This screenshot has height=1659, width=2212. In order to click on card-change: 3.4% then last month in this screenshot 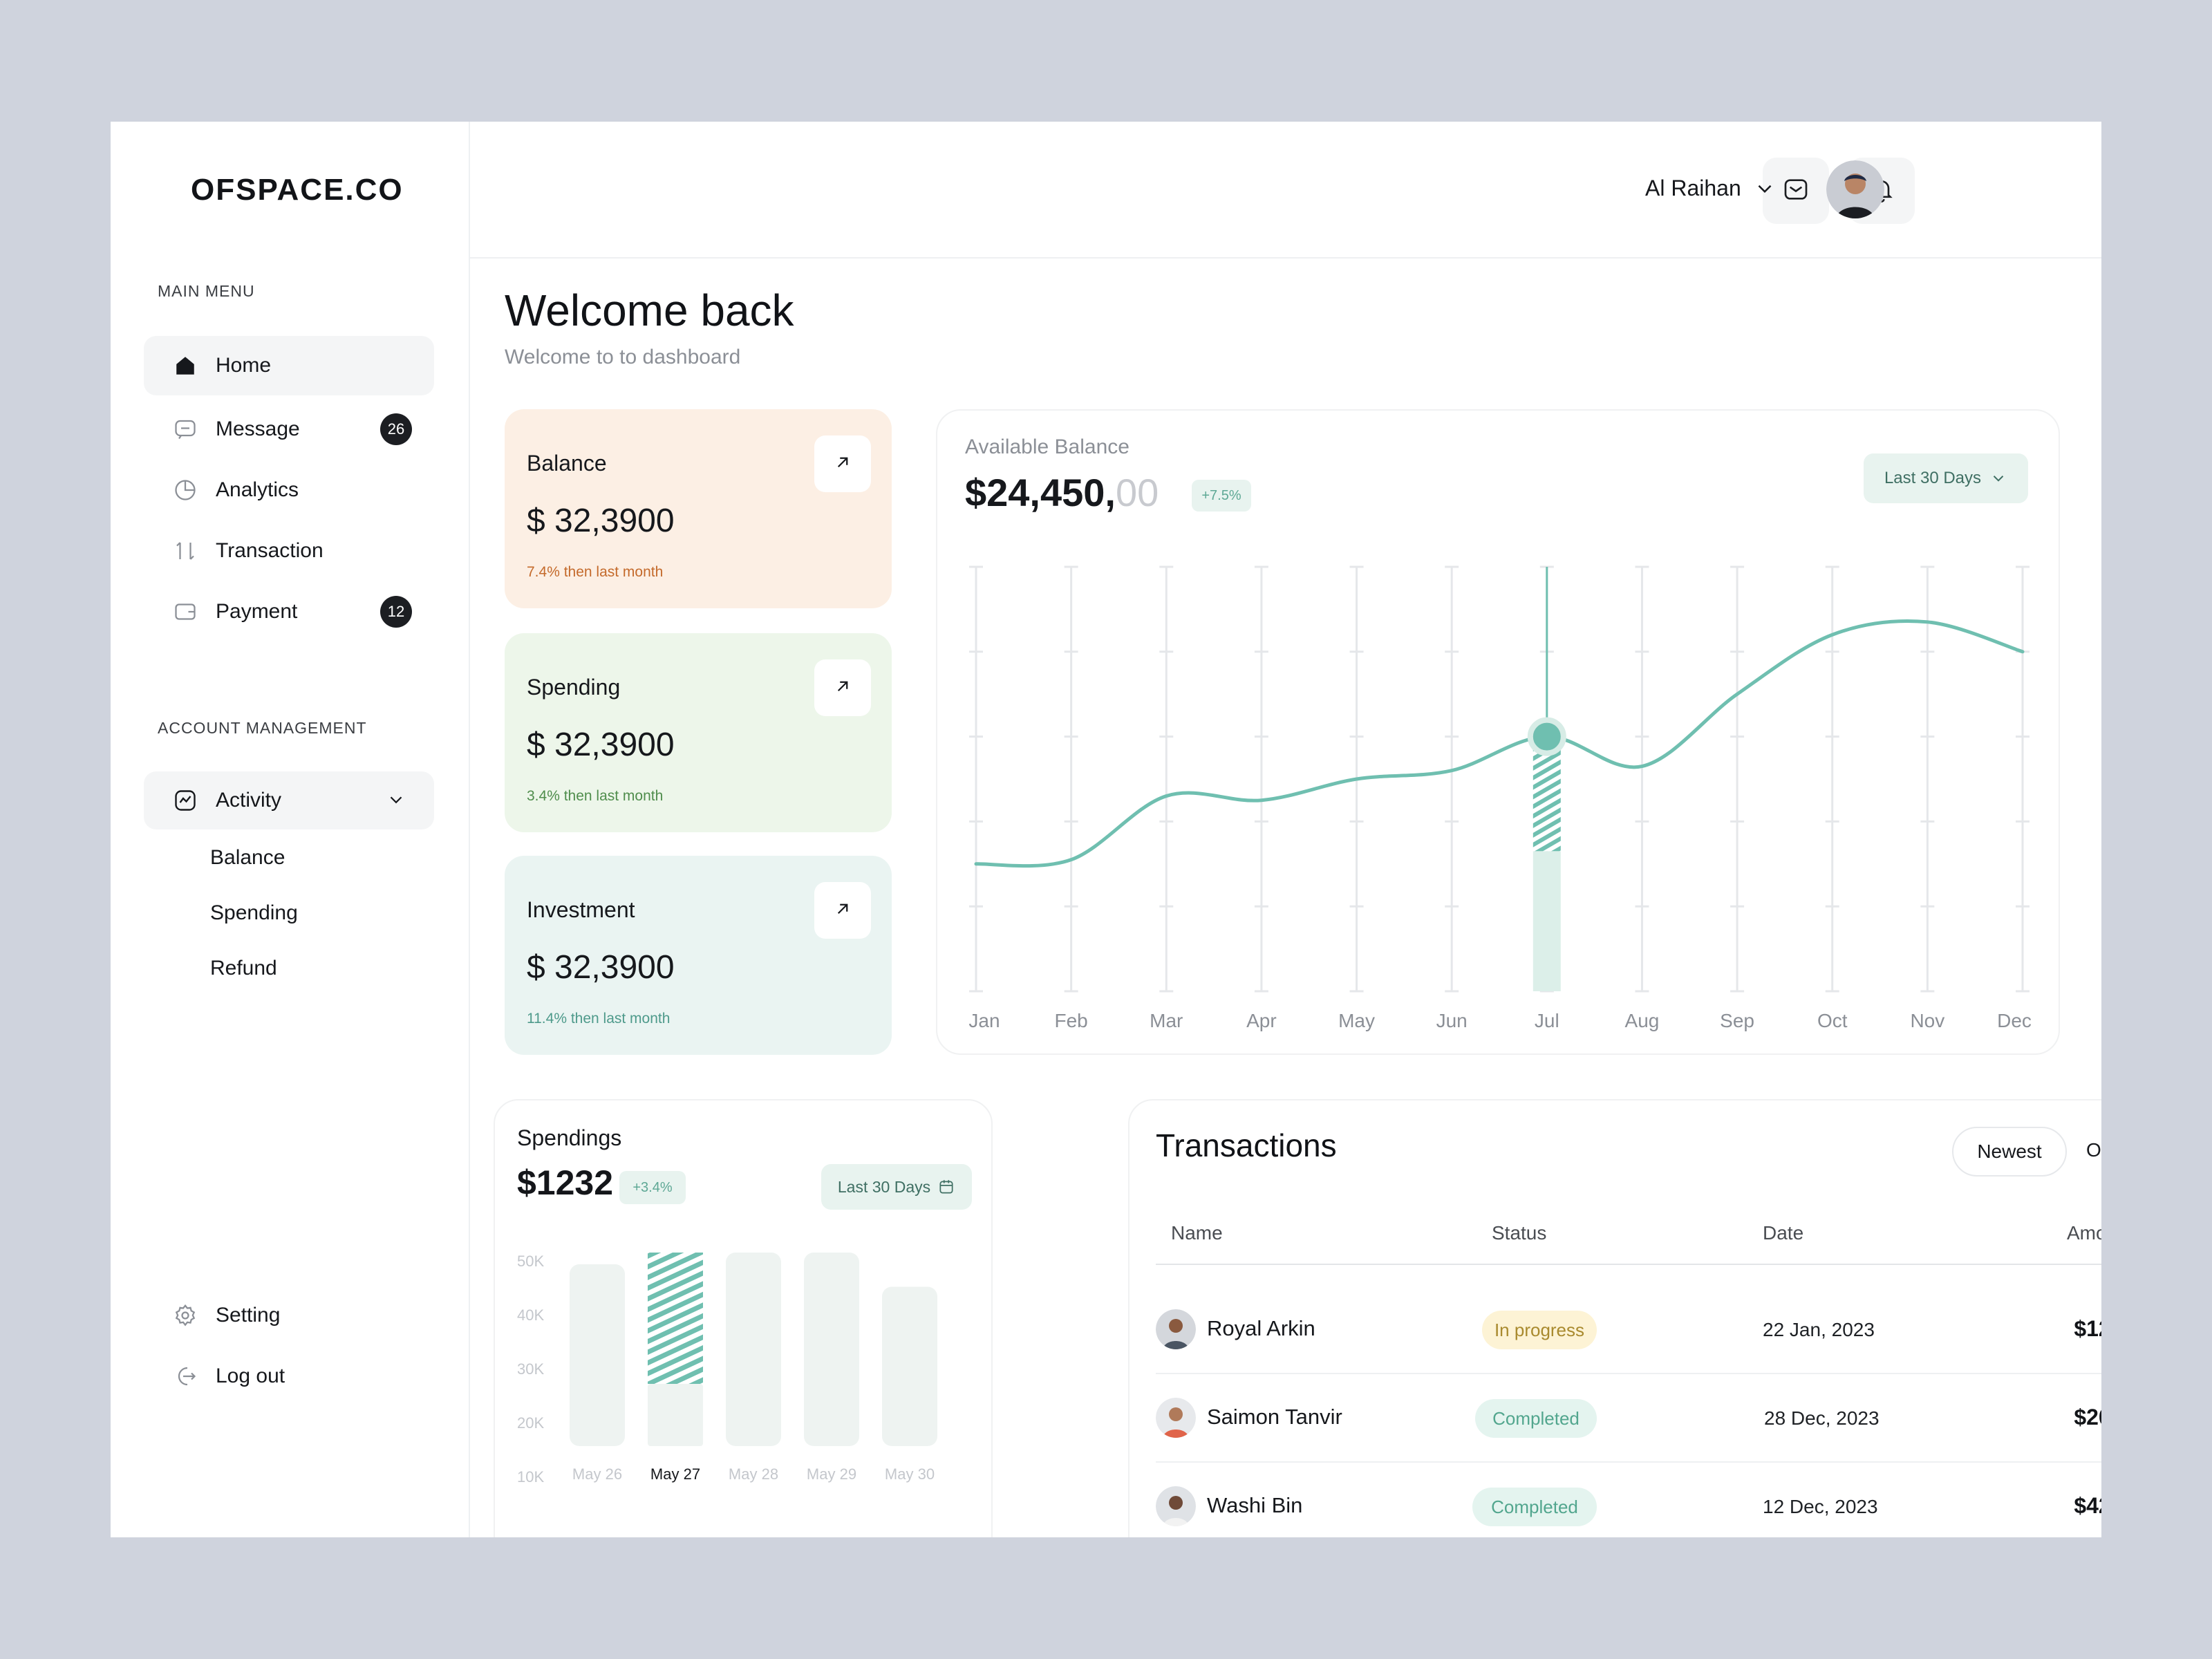, I will do `click(595, 796)`.